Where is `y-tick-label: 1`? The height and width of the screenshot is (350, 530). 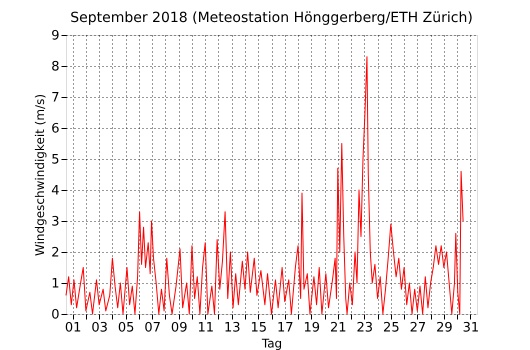
y-tick-label: 1 is located at coordinates (55, 284).